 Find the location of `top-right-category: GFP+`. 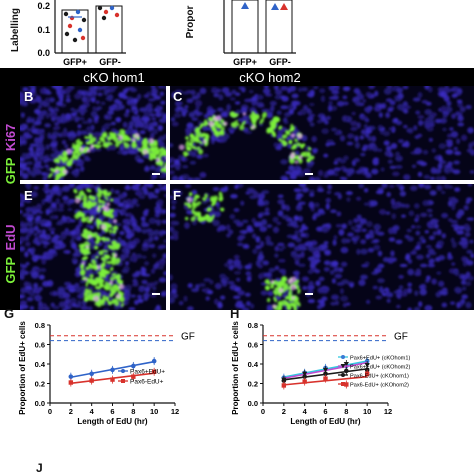

top-right-category: GFP+ is located at coordinates (245, 62).